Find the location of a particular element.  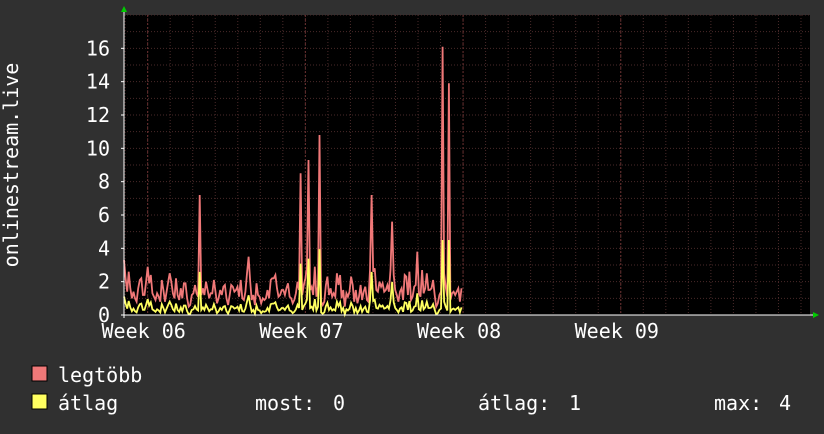

y-tick-label-8: 8 is located at coordinates (104, 182).